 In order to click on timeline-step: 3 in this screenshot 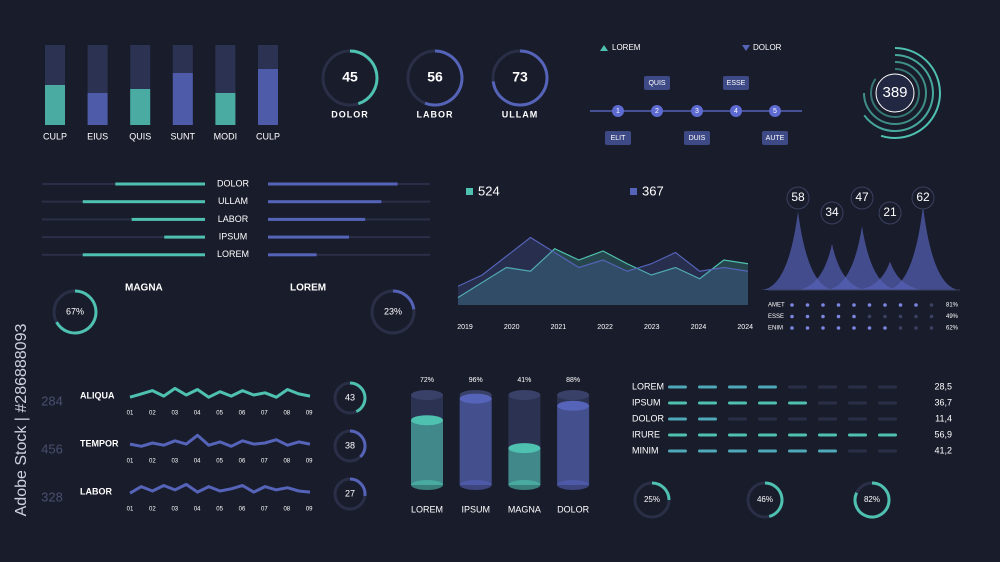, I will do `click(697, 111)`.